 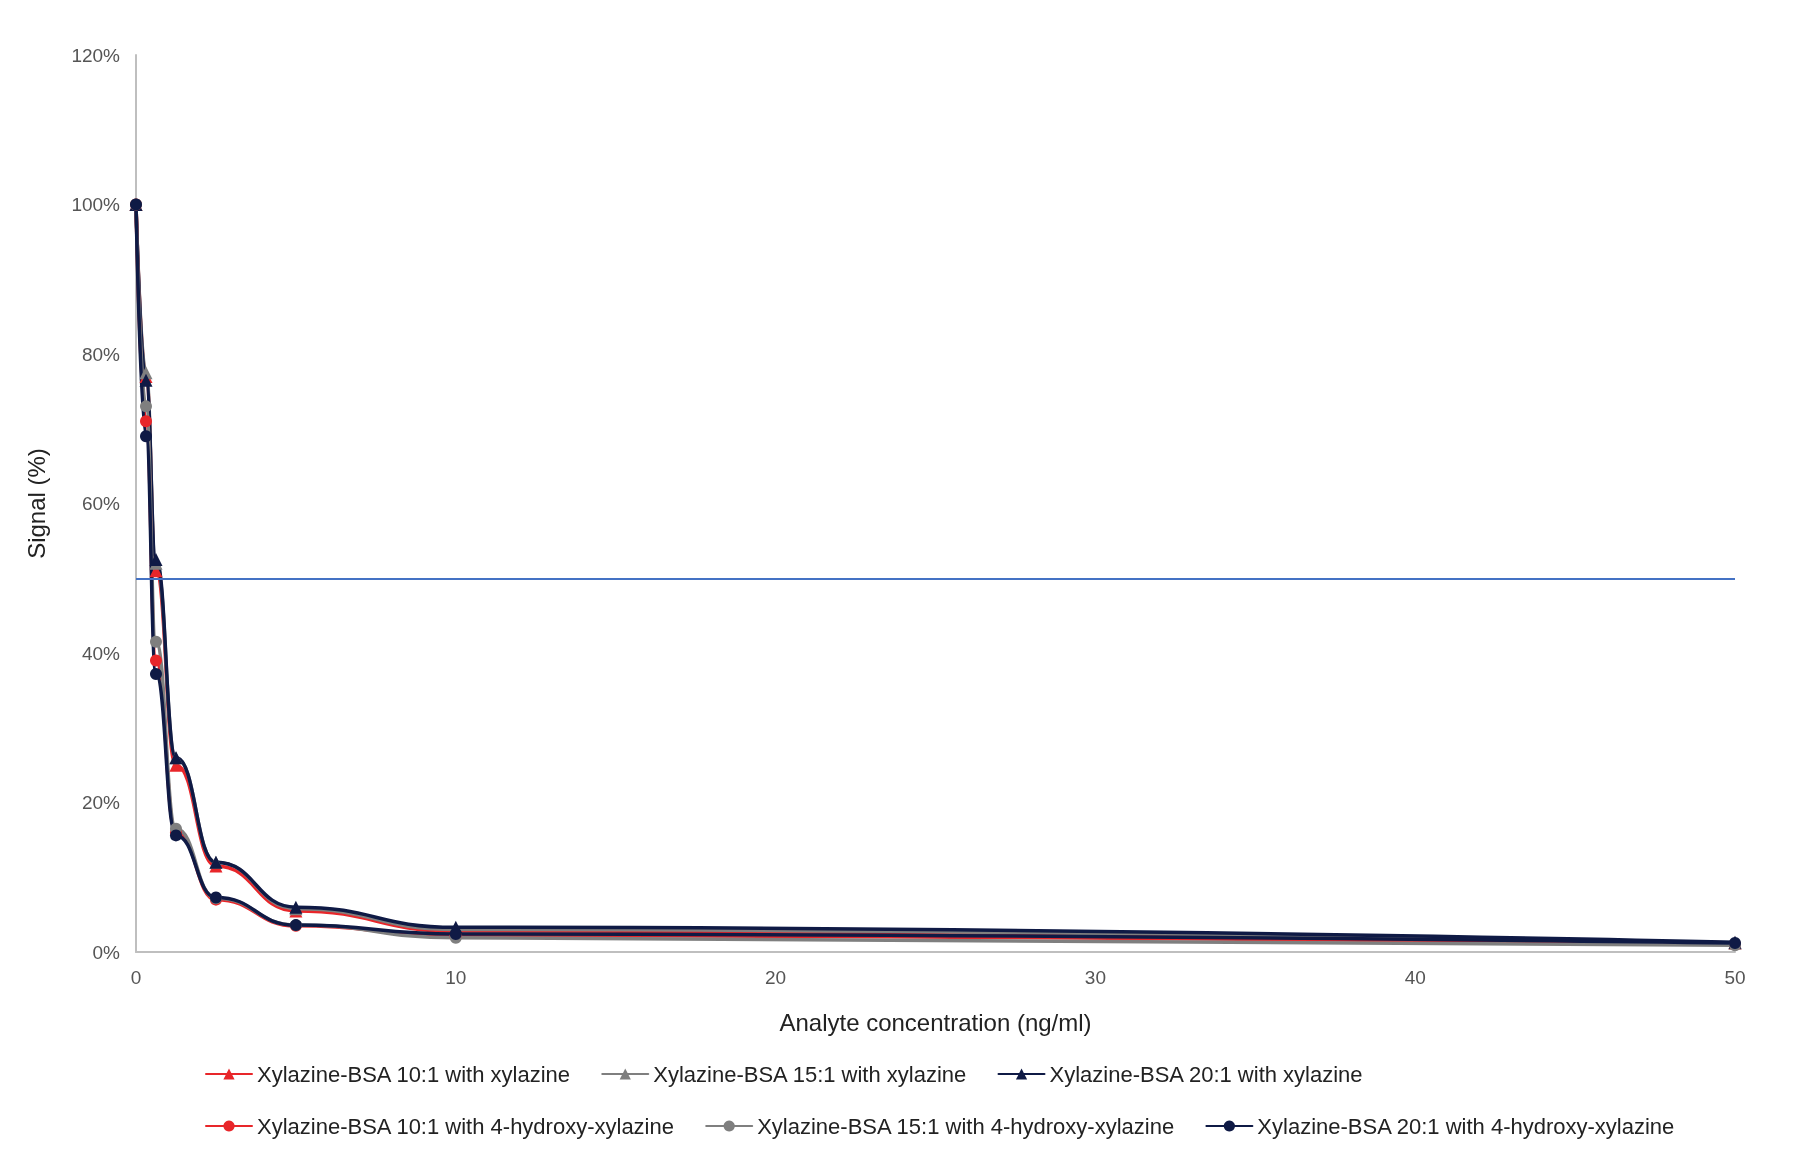 I want to click on legend-label: Xylazine-BSA 20:1 with 4-hydroxy-xylazine, so click(x=1466, y=1126).